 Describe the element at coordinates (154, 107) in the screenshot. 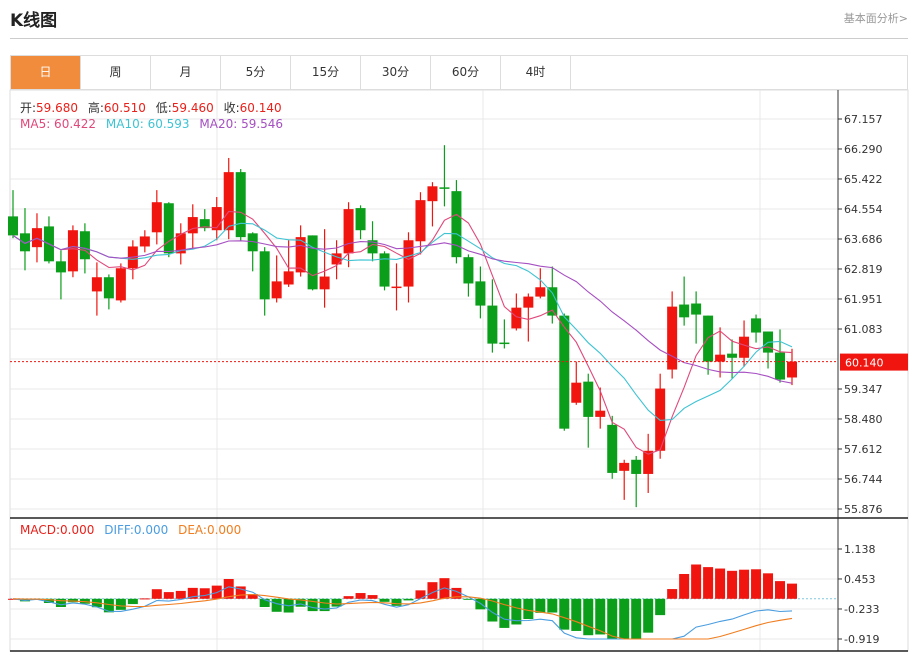

I see `ohlc-legend: 开:59.680 高:60.510 低:59.460 收:60.140` at that location.